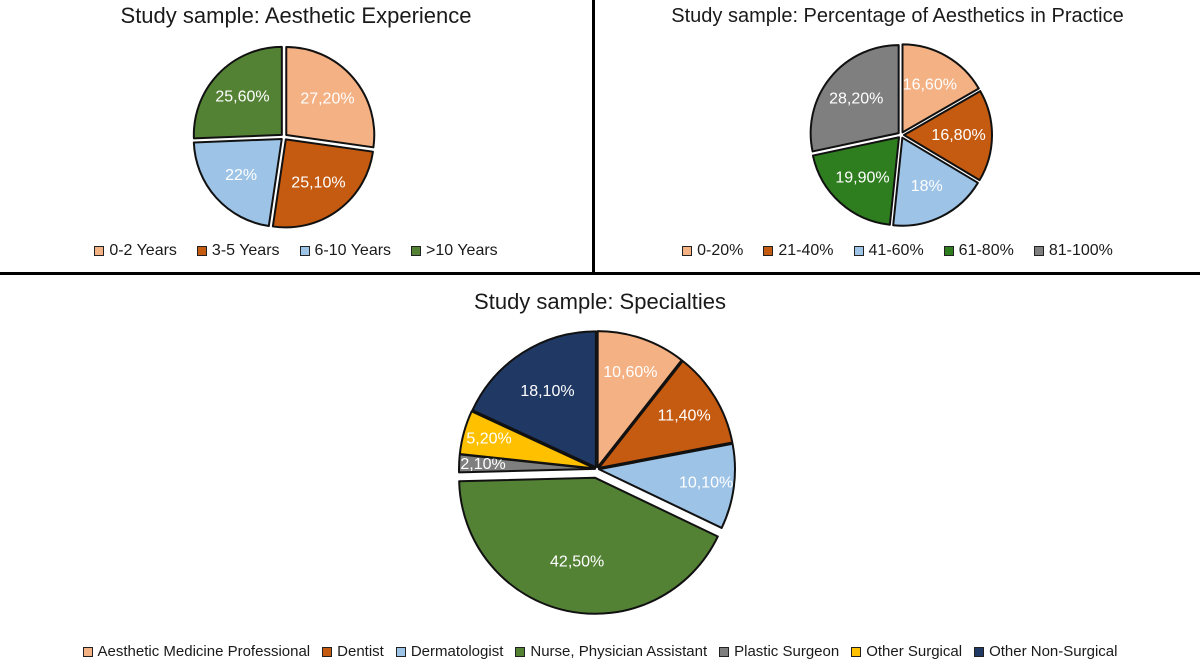 The height and width of the screenshot is (670, 1200). What do you see at coordinates (787, 651) in the screenshot?
I see `legend-label: Plastic Surgeon` at bounding box center [787, 651].